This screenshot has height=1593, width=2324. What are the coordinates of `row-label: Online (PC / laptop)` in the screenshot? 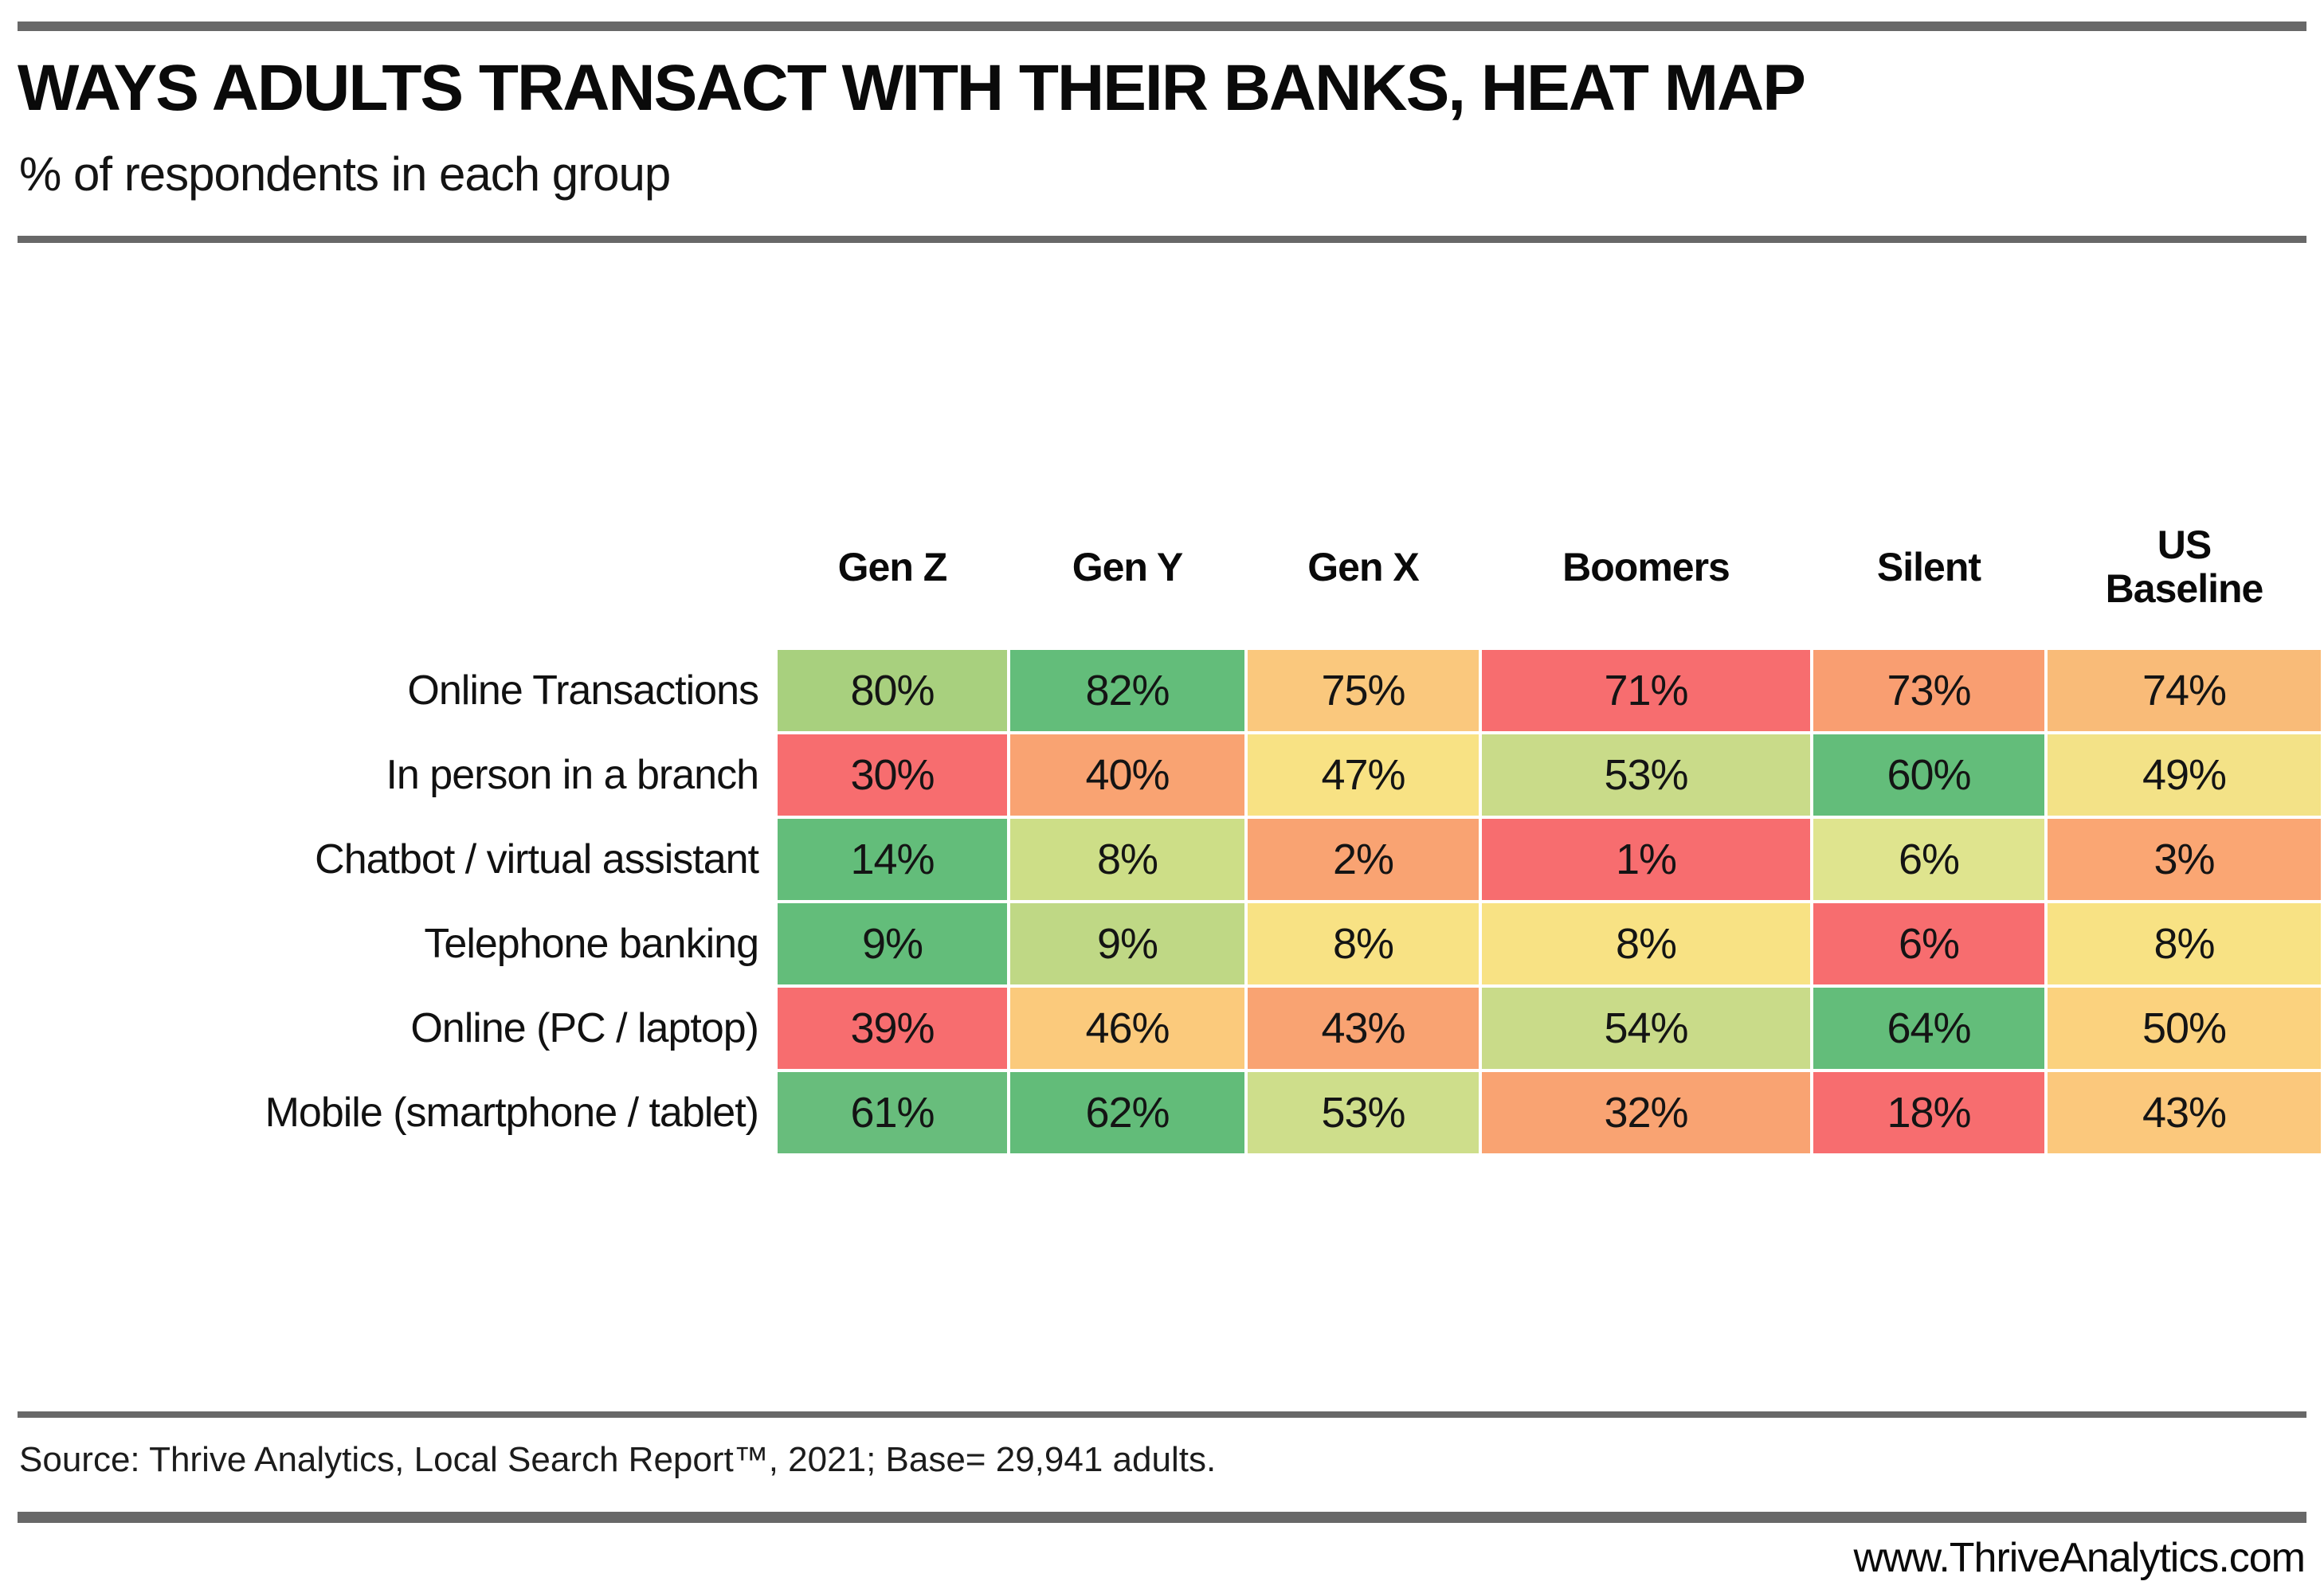 It's located at (584, 1028).